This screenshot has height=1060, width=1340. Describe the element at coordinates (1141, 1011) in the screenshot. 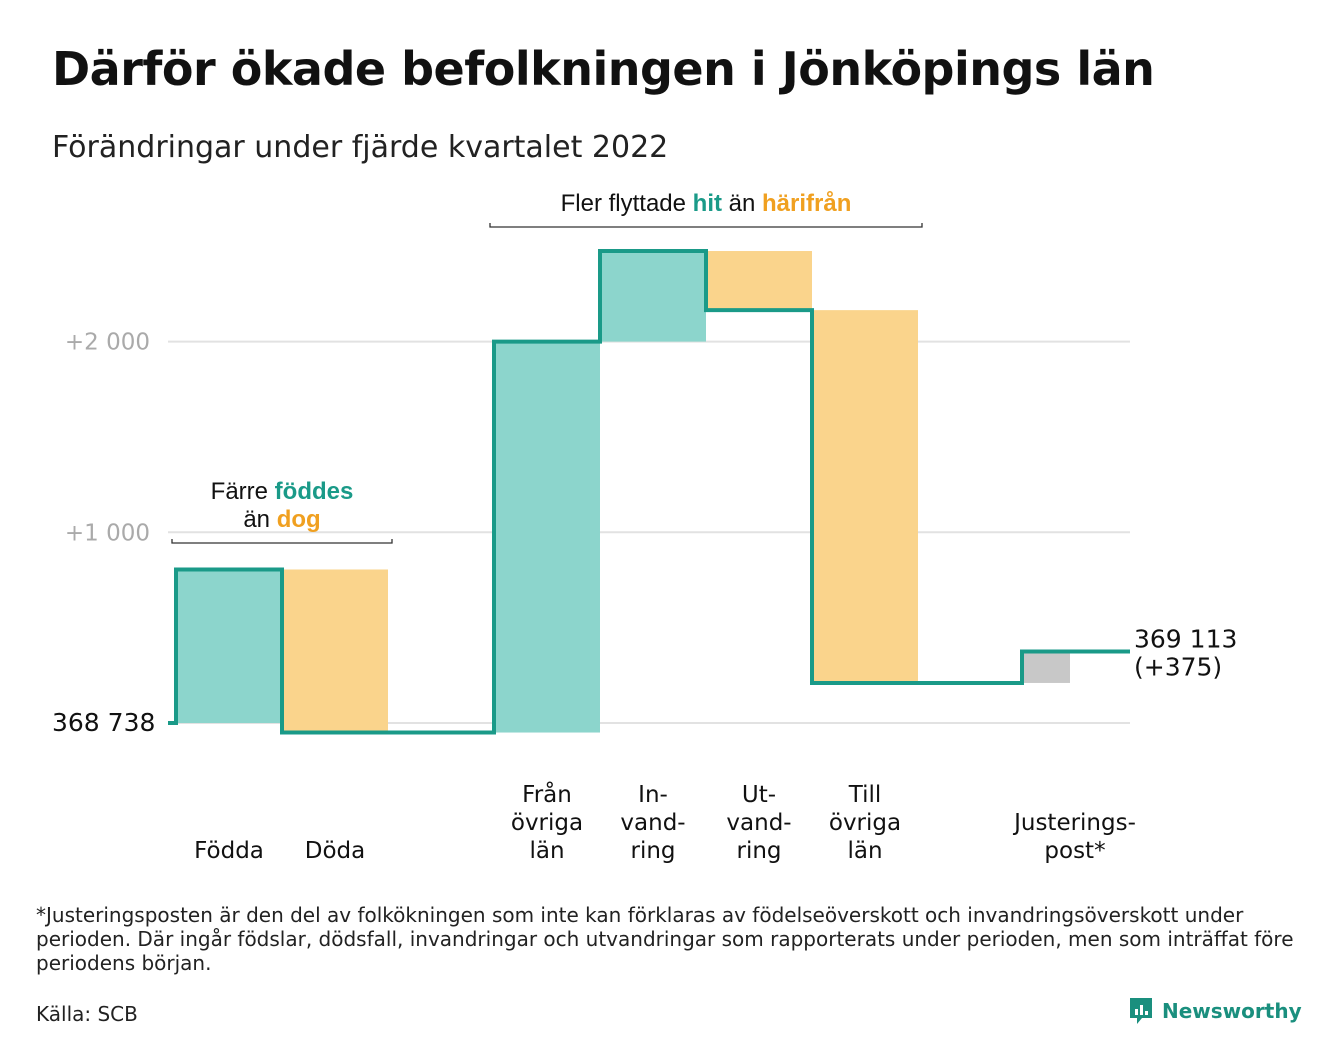

I see `newsworthy-logo-icon` at that location.